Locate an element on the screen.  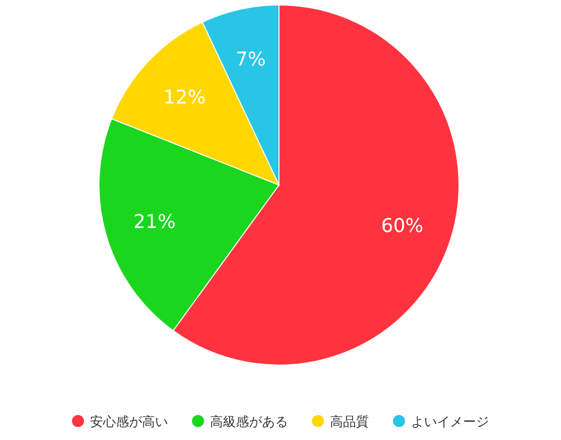
legend-label: 安心感が高い is located at coordinates (129, 422).